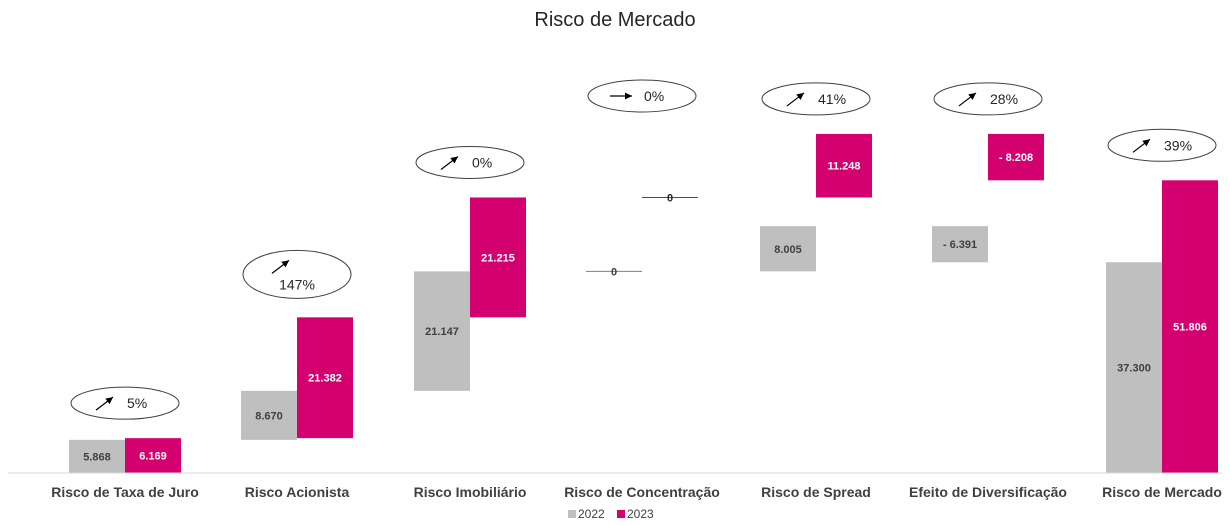 The height and width of the screenshot is (525, 1230). I want to click on value-label-2023-2: 21.215, so click(498, 258).